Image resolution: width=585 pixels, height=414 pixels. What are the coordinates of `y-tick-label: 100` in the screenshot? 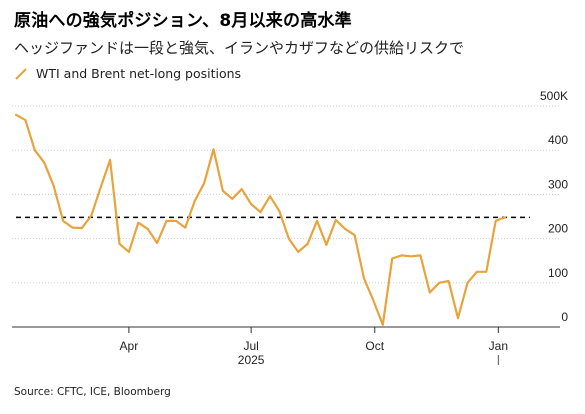 It's located at (558, 273).